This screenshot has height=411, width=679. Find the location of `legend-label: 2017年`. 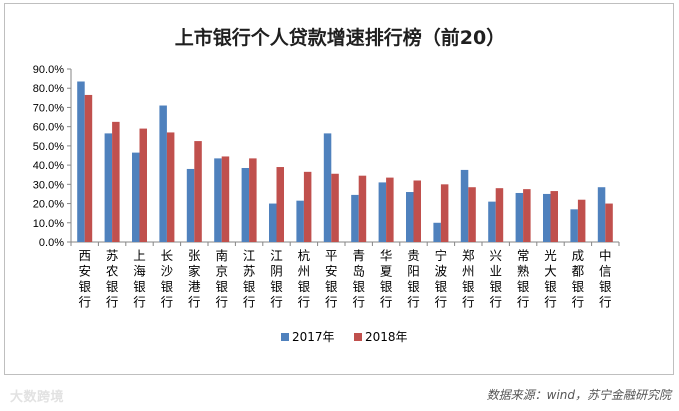

legend-label: 2017年 is located at coordinates (313, 337).